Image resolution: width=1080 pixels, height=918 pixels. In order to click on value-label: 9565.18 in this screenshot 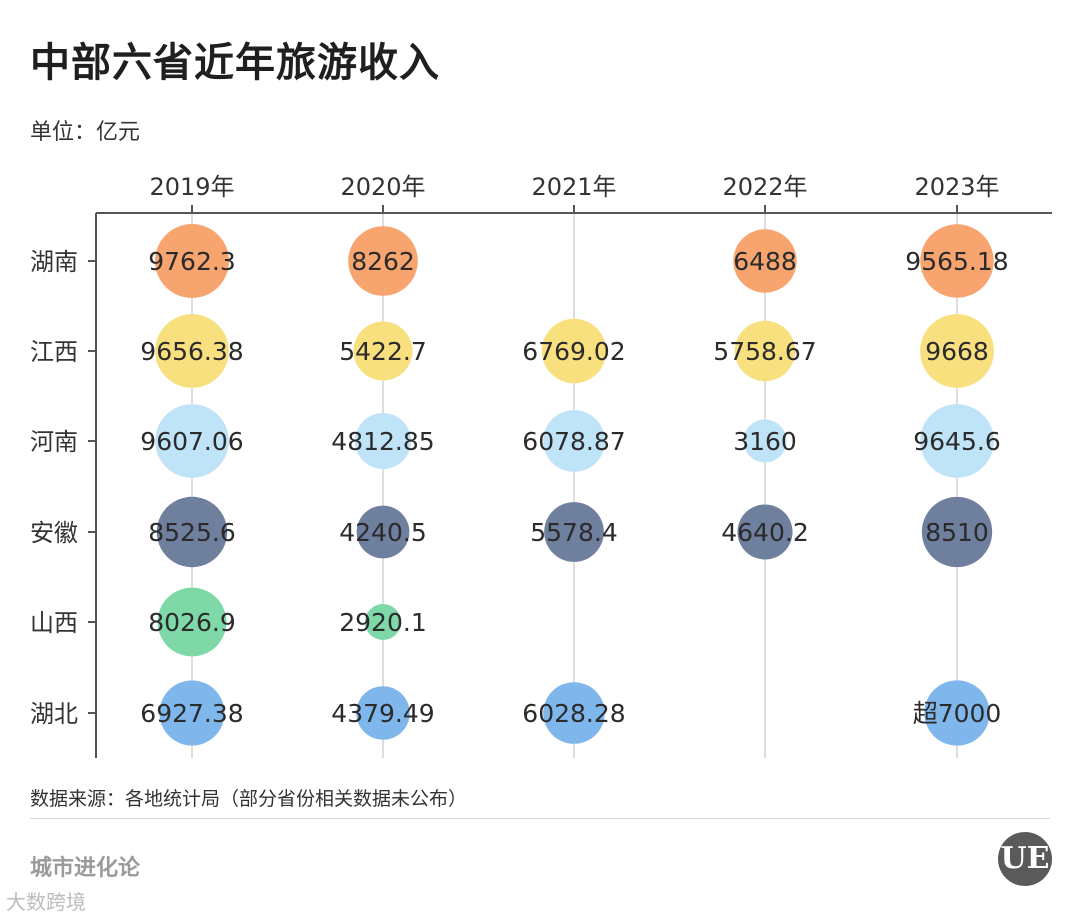, I will do `click(956, 261)`.